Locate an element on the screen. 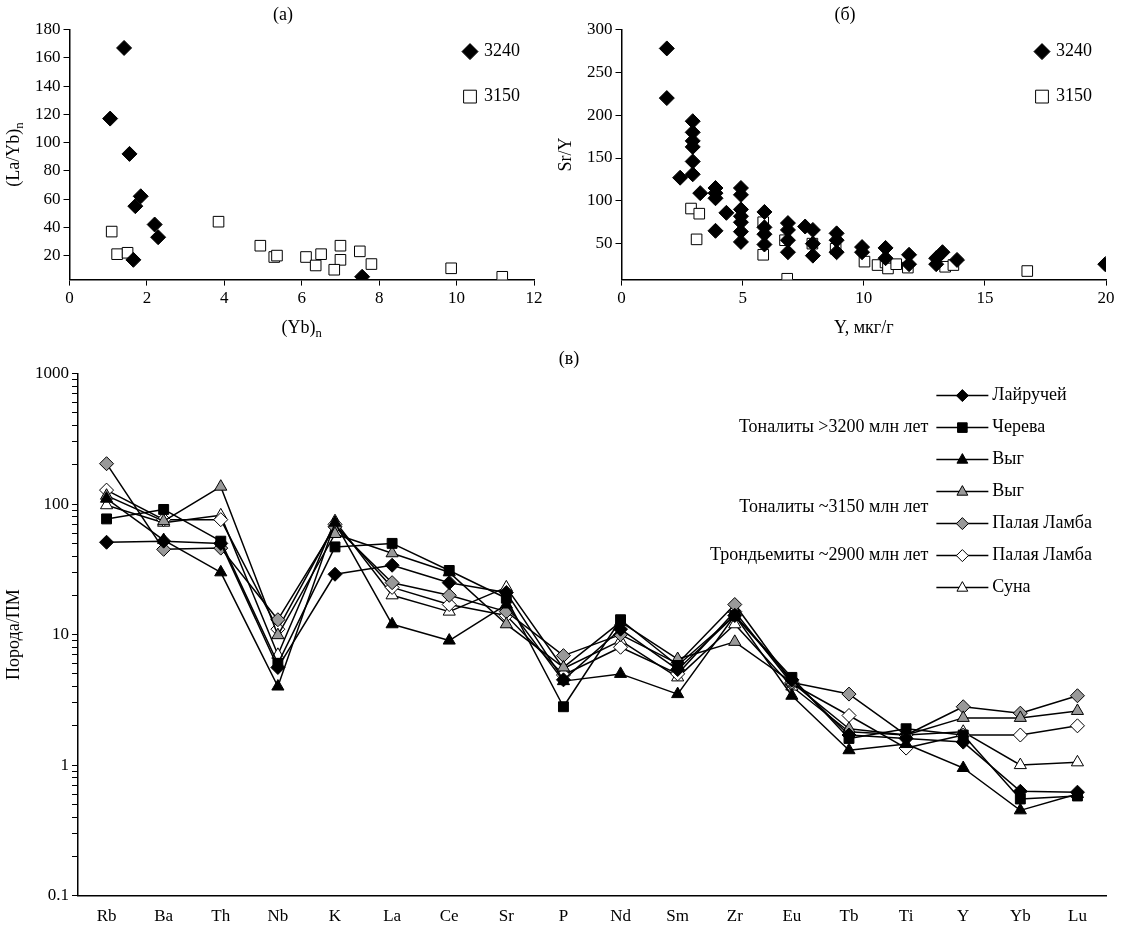  x-tick-label: Sm is located at coordinates (678, 916).